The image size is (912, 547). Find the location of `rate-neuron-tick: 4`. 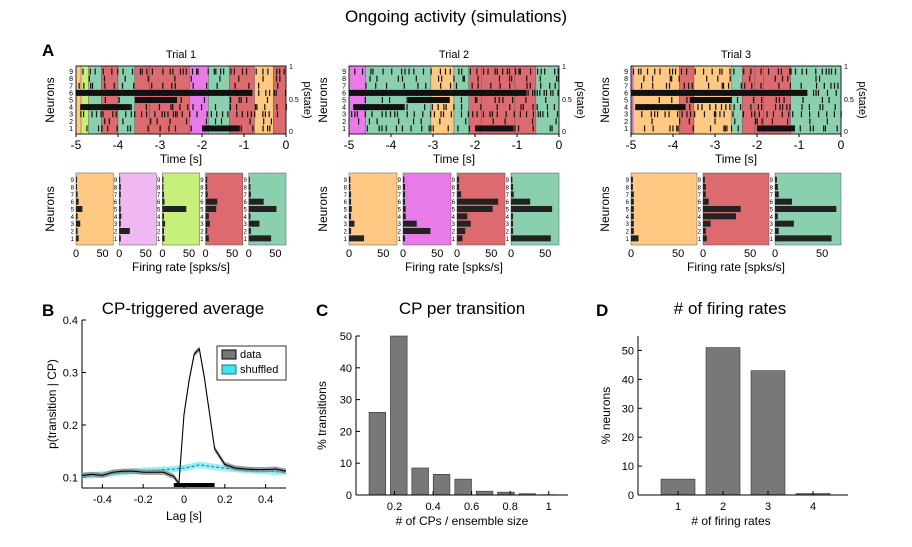

rate-neuron-tick: 4 is located at coordinates (116, 218).